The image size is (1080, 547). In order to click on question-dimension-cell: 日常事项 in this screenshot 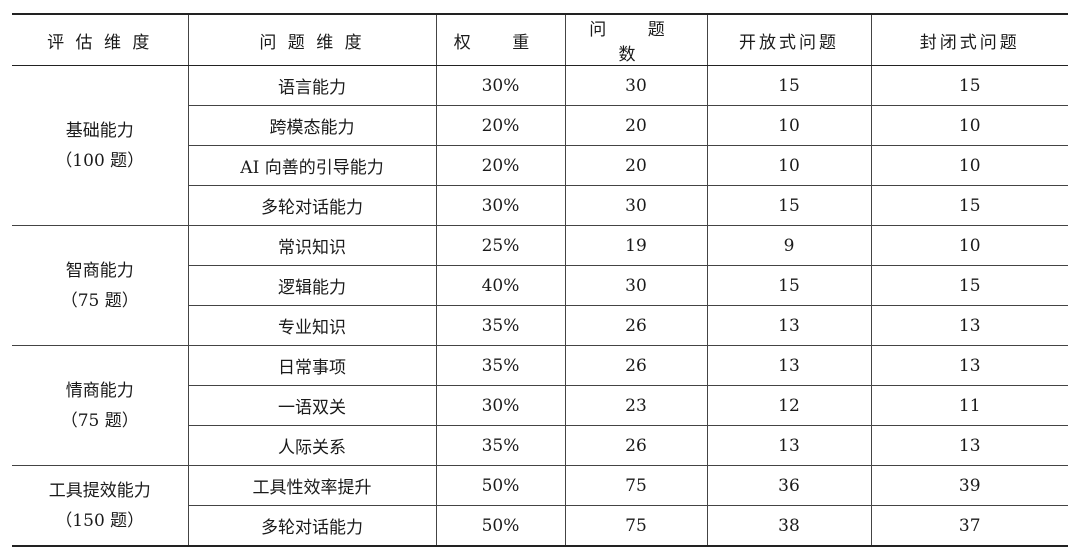, I will do `click(311, 365)`.